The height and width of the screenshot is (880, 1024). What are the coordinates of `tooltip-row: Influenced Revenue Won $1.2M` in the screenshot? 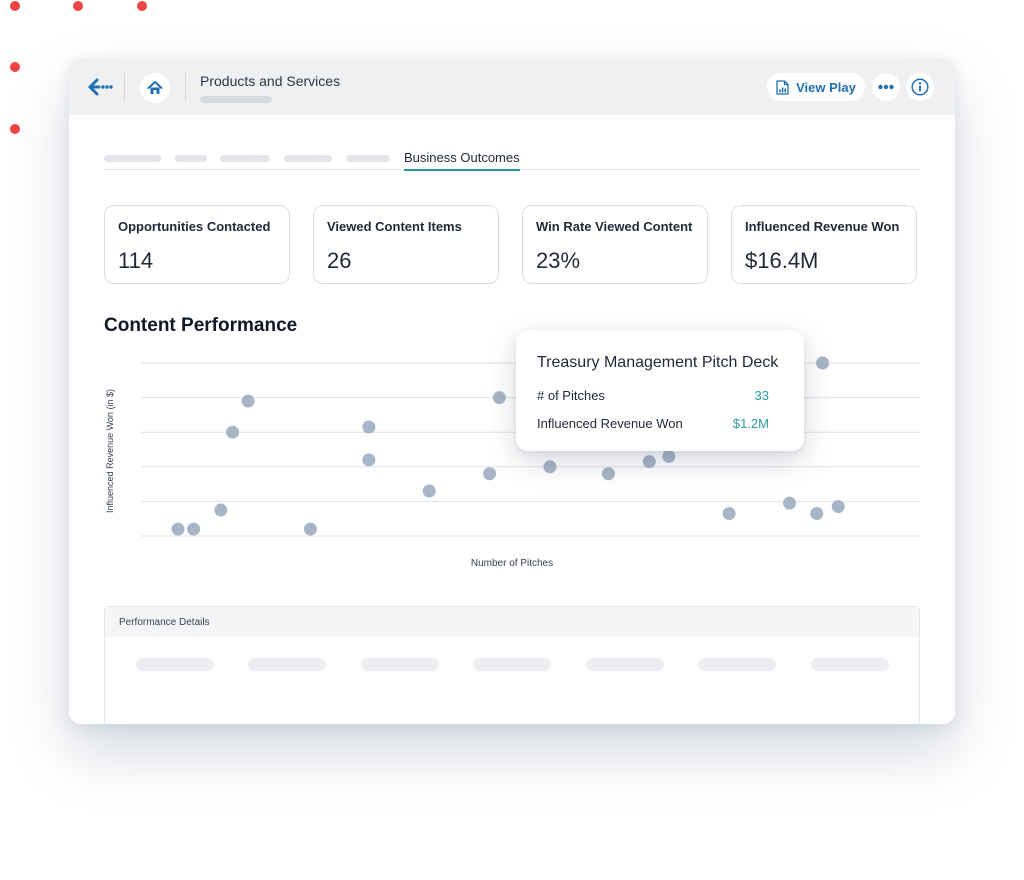 It's located at (653, 423).